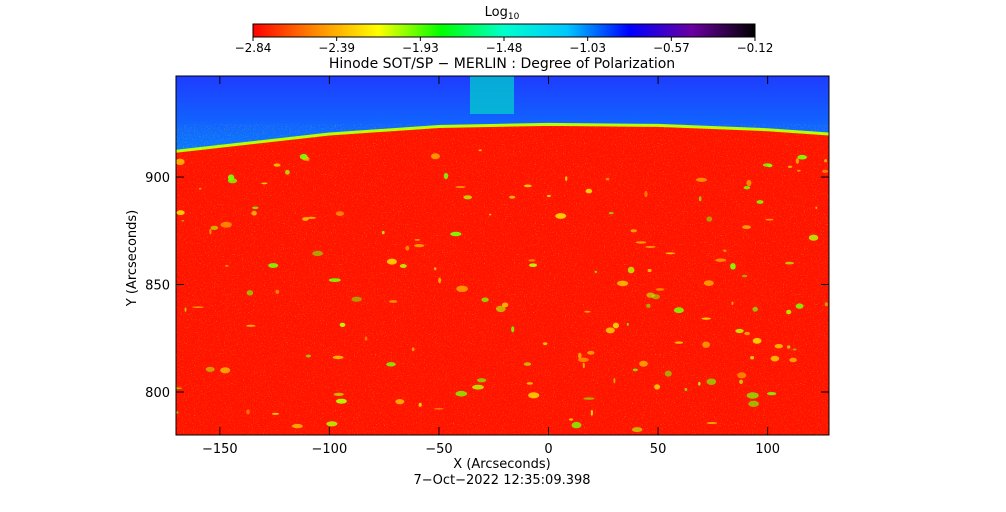  I want to click on x-tick-label: 50, so click(658, 449).